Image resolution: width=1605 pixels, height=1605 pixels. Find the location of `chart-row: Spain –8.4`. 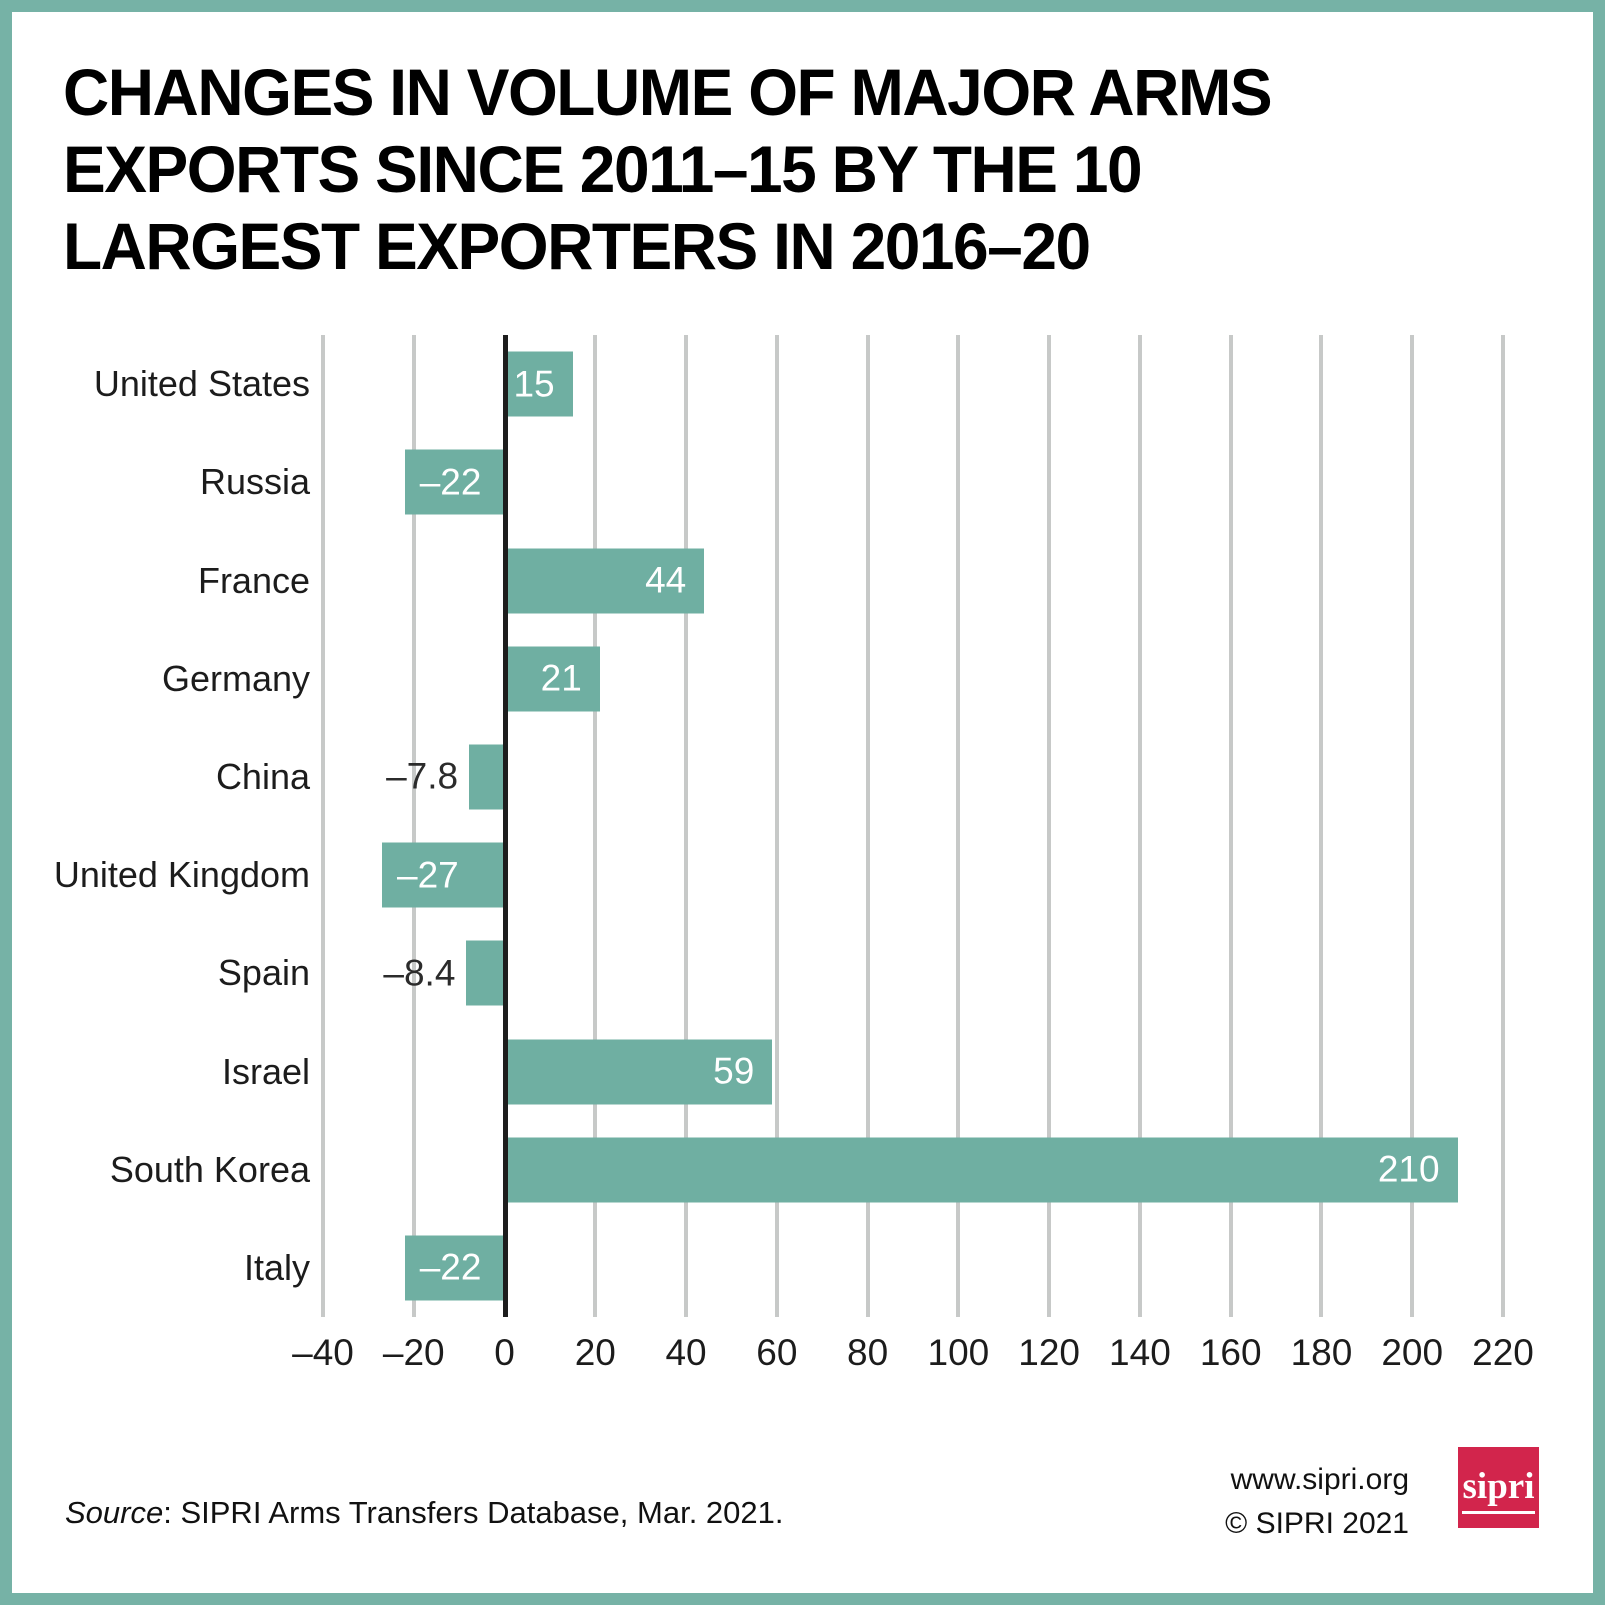

chart-row: Spain –8.4 is located at coordinates (757, 973).